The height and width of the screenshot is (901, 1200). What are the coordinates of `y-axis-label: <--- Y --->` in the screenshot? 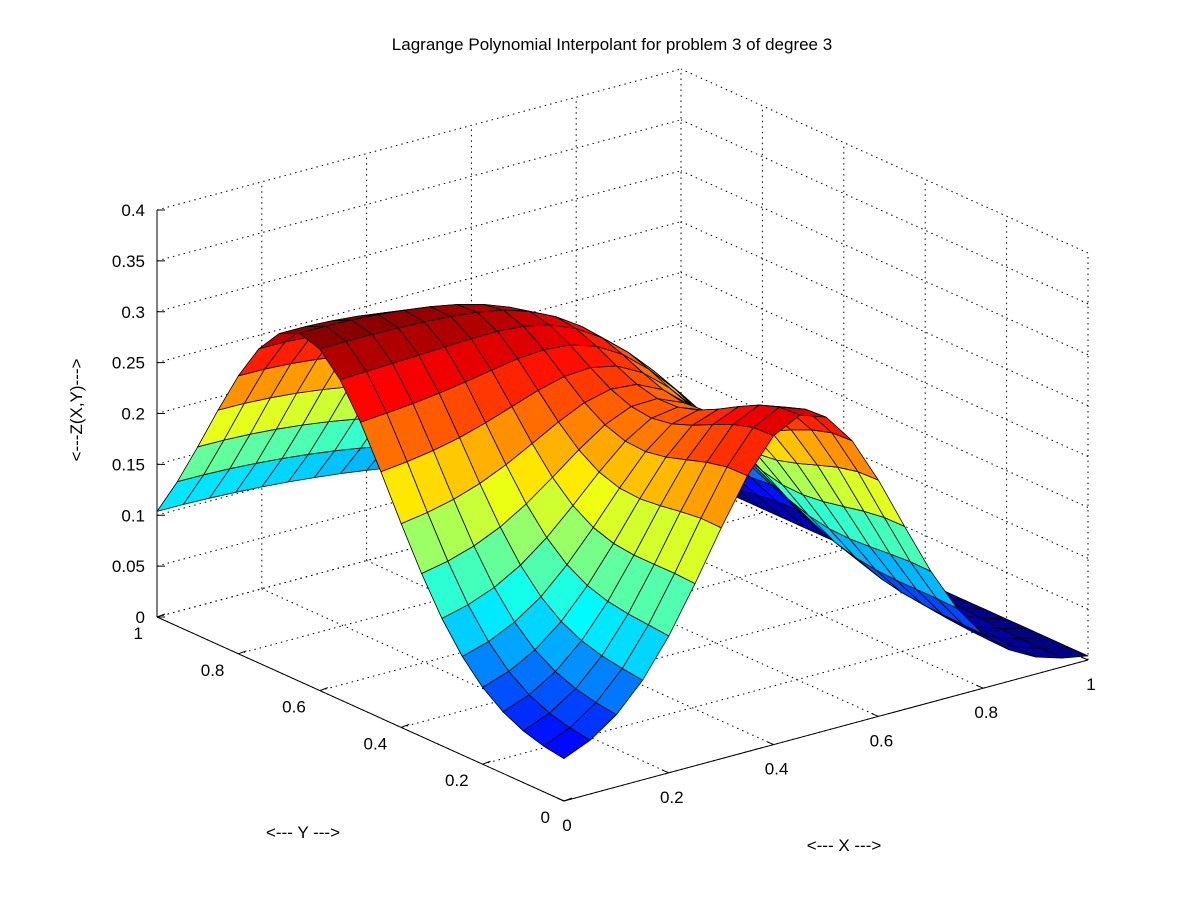 It's located at (303, 832).